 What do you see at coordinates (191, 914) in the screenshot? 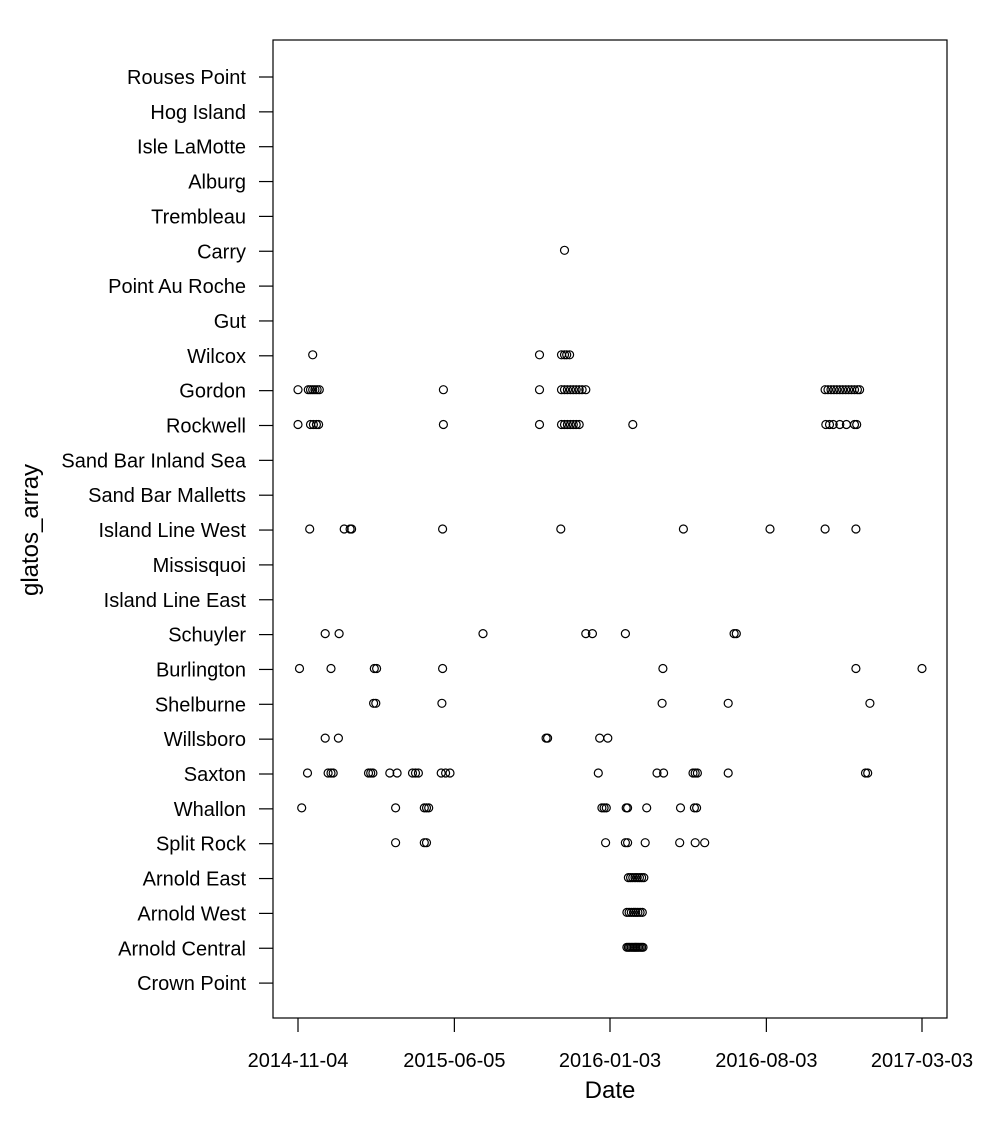
I see `y-tick-label: Arnold West` at bounding box center [191, 914].